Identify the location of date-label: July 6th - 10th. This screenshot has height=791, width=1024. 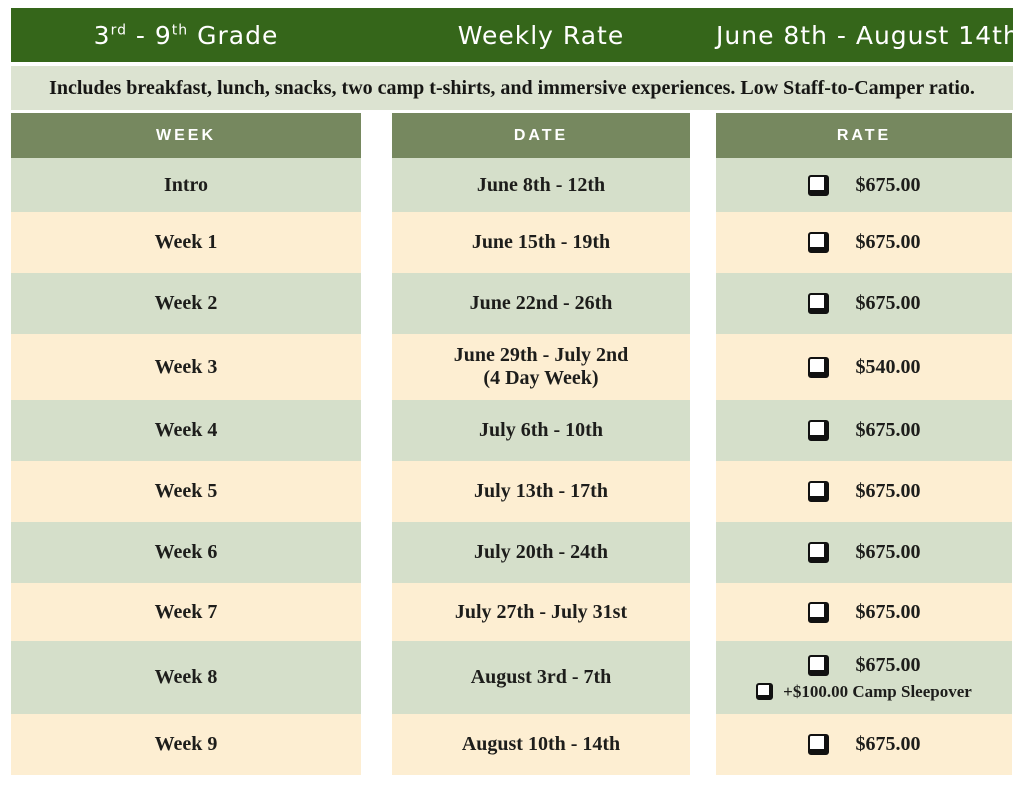
(541, 430).